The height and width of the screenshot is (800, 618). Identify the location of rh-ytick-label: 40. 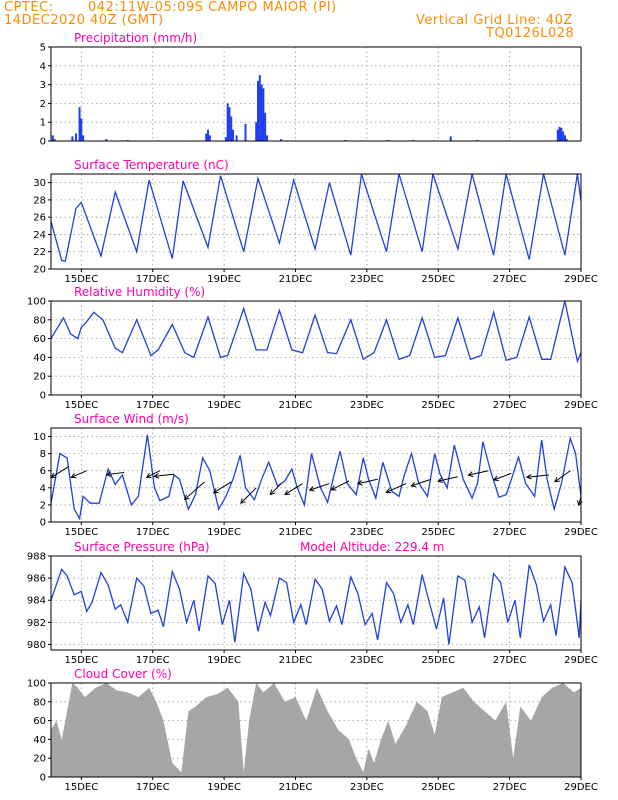
(39, 358).